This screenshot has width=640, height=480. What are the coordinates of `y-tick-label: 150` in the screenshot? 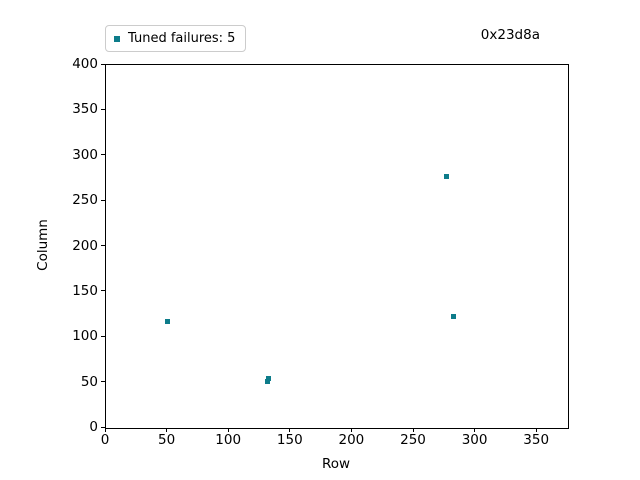 It's located at (85, 290).